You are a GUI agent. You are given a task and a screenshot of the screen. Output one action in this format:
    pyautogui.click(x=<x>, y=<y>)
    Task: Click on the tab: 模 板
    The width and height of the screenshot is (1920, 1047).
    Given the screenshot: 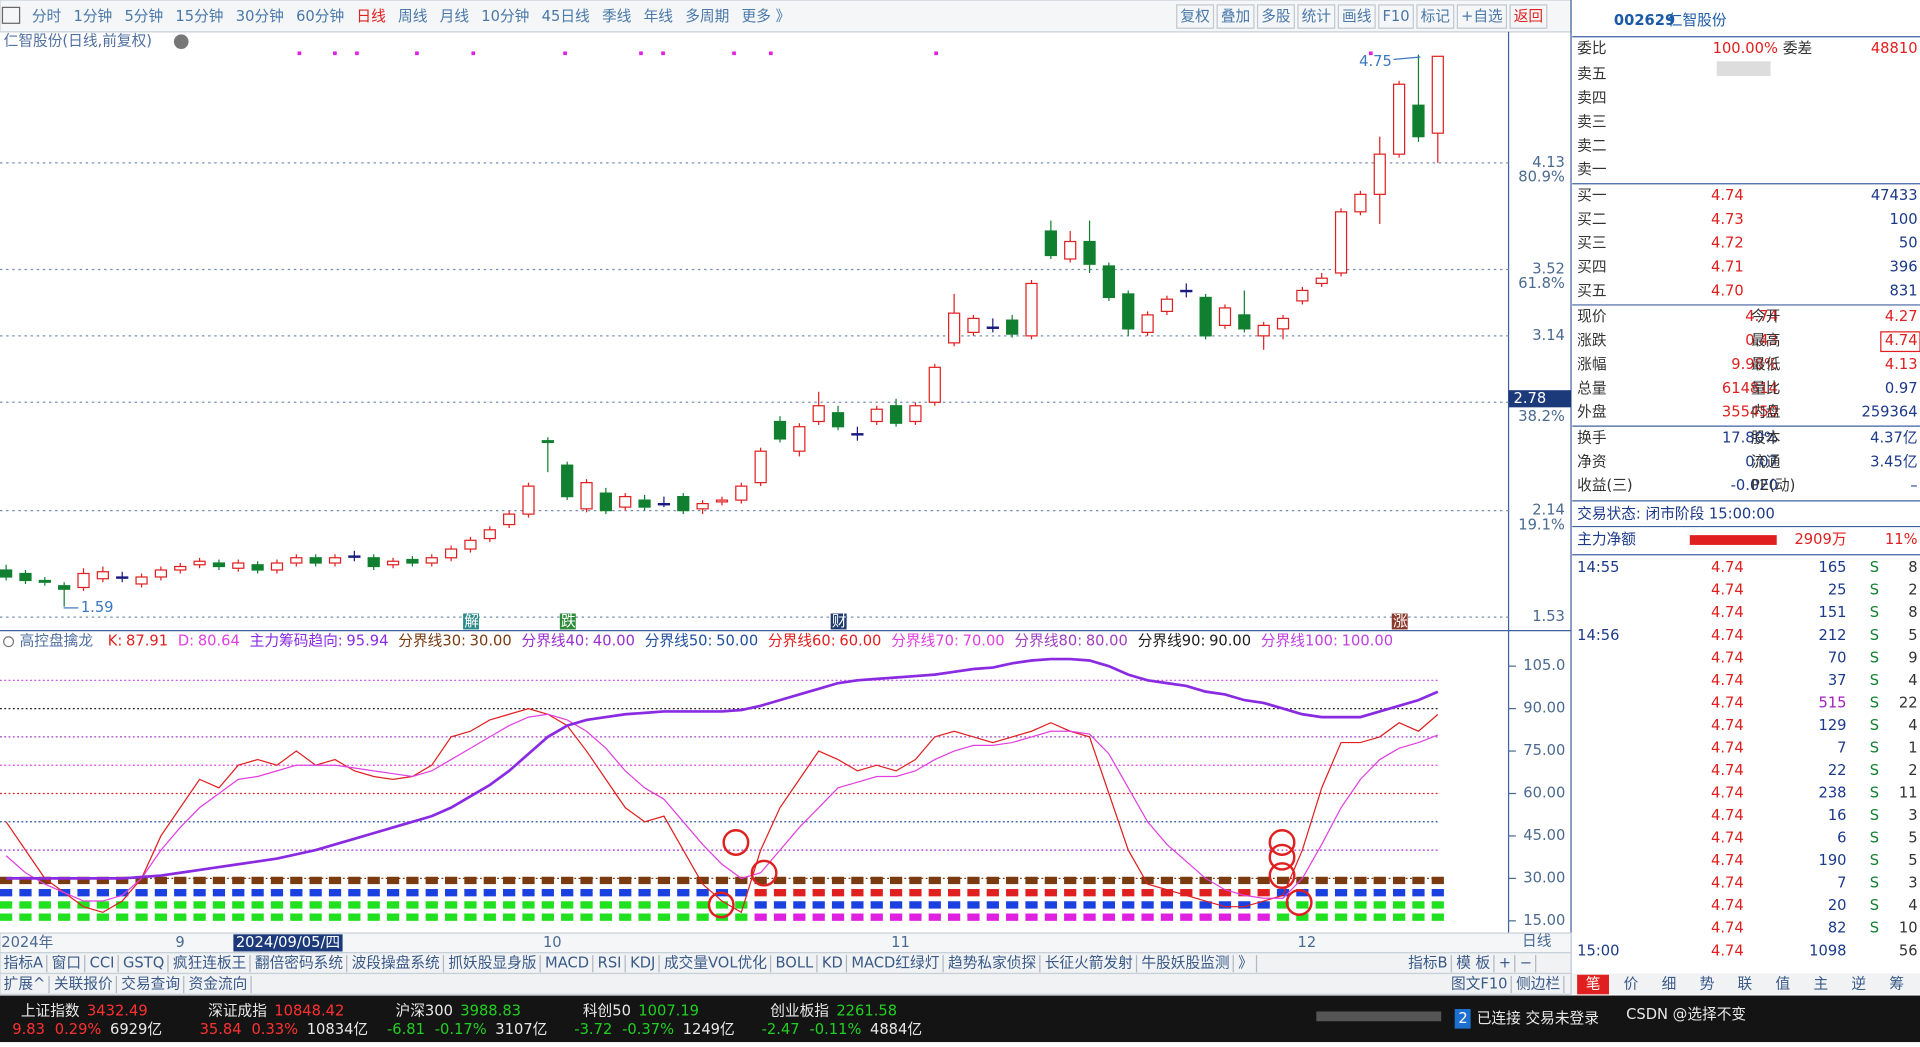 What is the action you would take?
    pyautogui.click(x=1473, y=963)
    